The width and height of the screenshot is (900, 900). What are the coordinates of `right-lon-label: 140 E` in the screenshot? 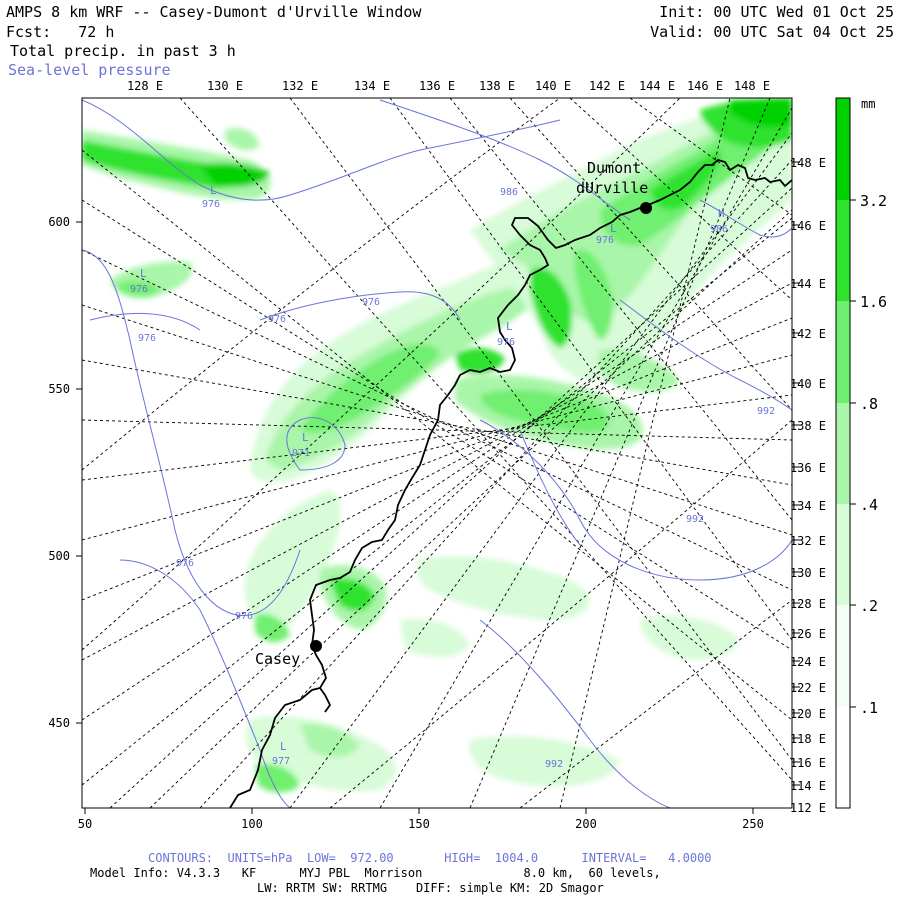 It's located at (808, 384).